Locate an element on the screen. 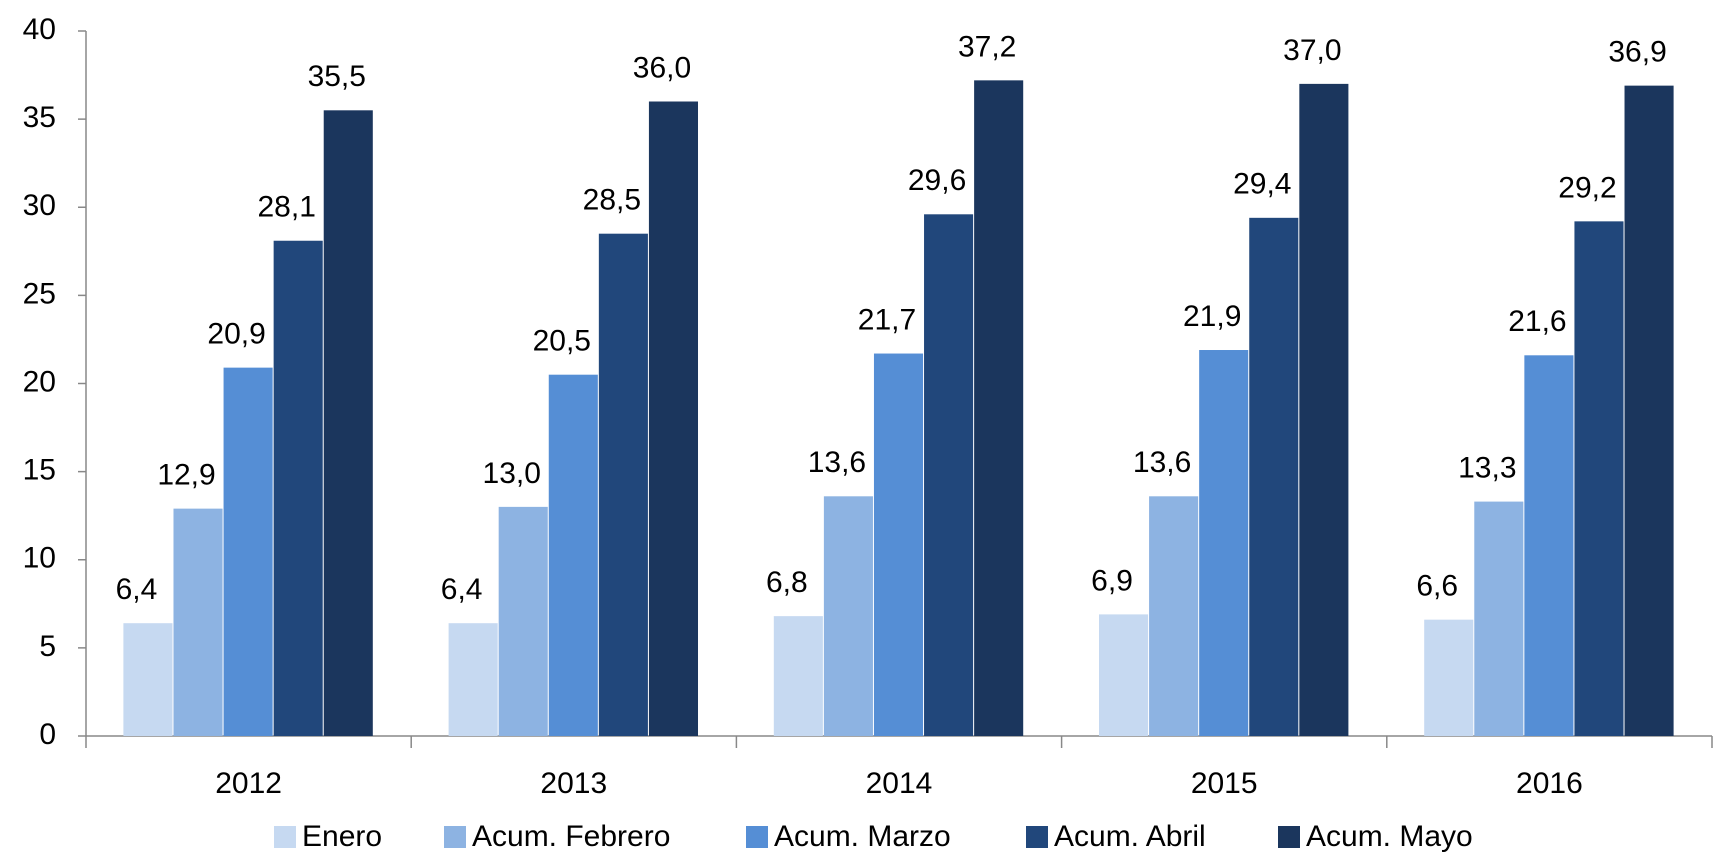 This screenshot has height=853, width=1720. y-tick-label: 0 is located at coordinates (47, 734).